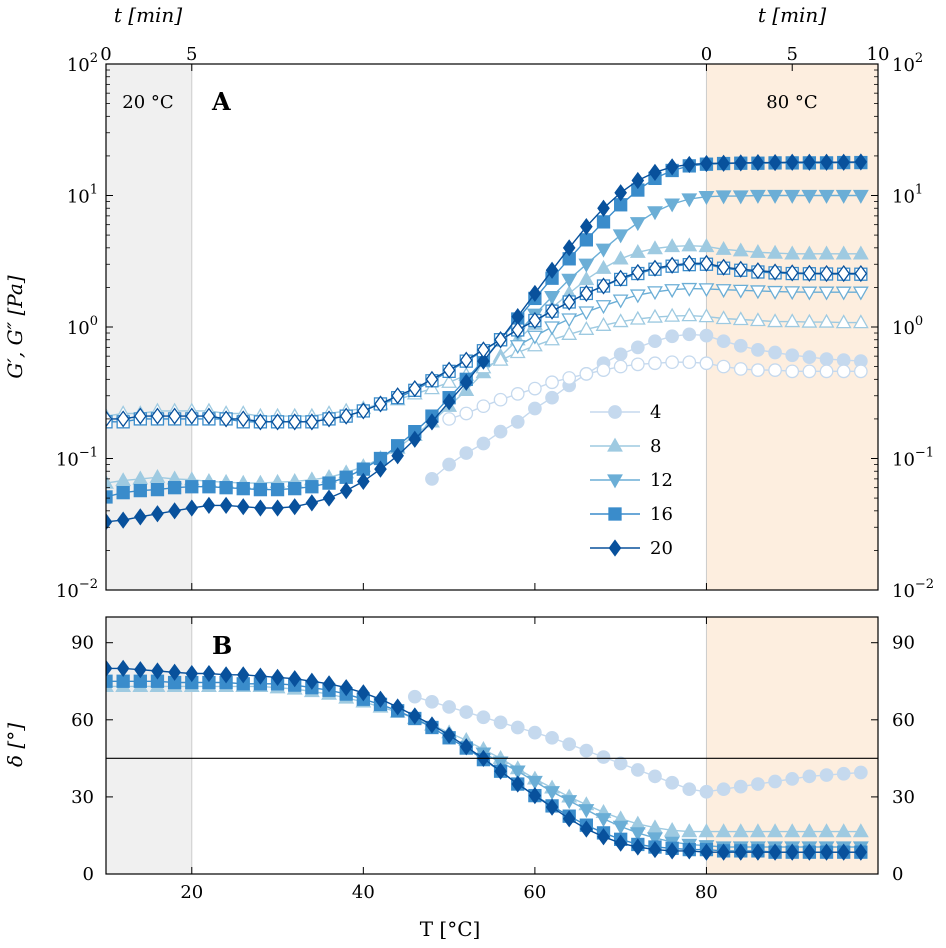 This screenshot has height=948, width=946. I want to click on y-tick-label-left: 10², so click(82, 63).